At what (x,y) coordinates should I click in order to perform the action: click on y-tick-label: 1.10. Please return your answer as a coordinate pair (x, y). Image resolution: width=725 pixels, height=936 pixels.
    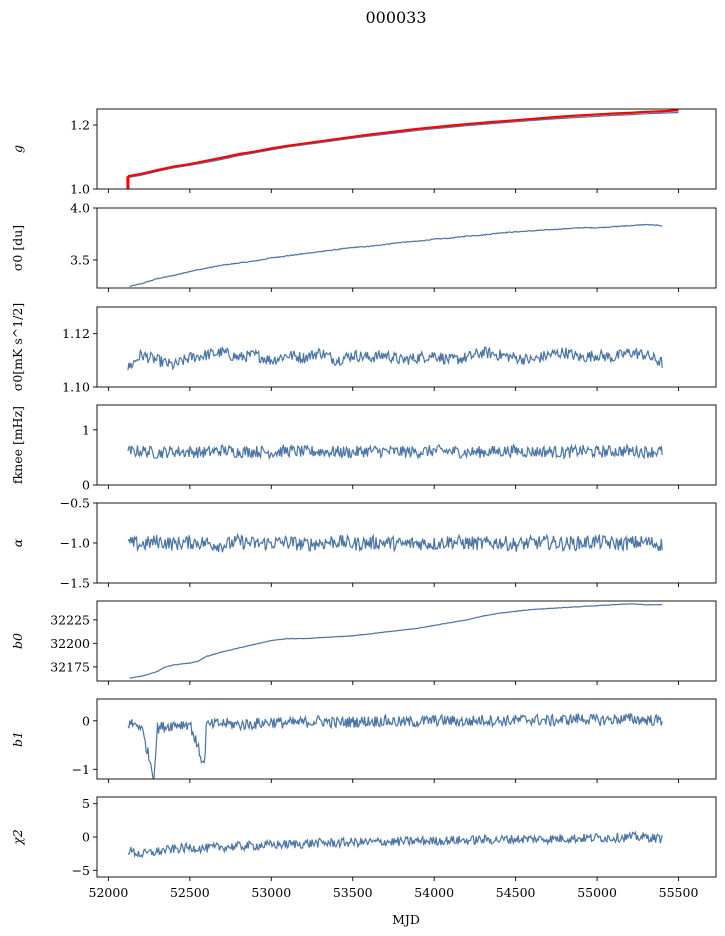
    Looking at the image, I should click on (76, 387).